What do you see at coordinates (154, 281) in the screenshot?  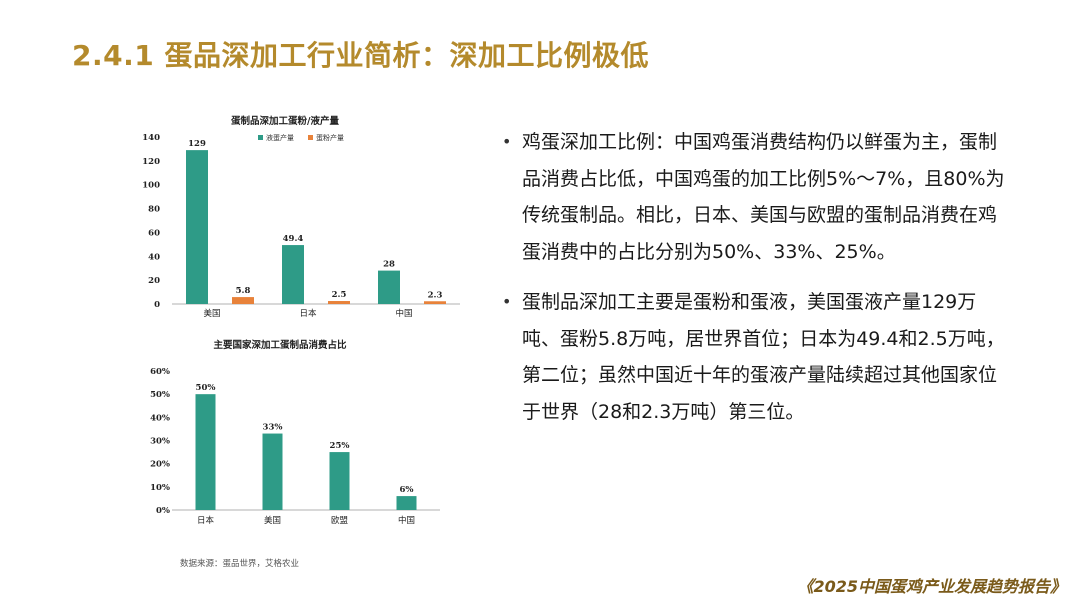 I see `y-tick-label: 20` at bounding box center [154, 281].